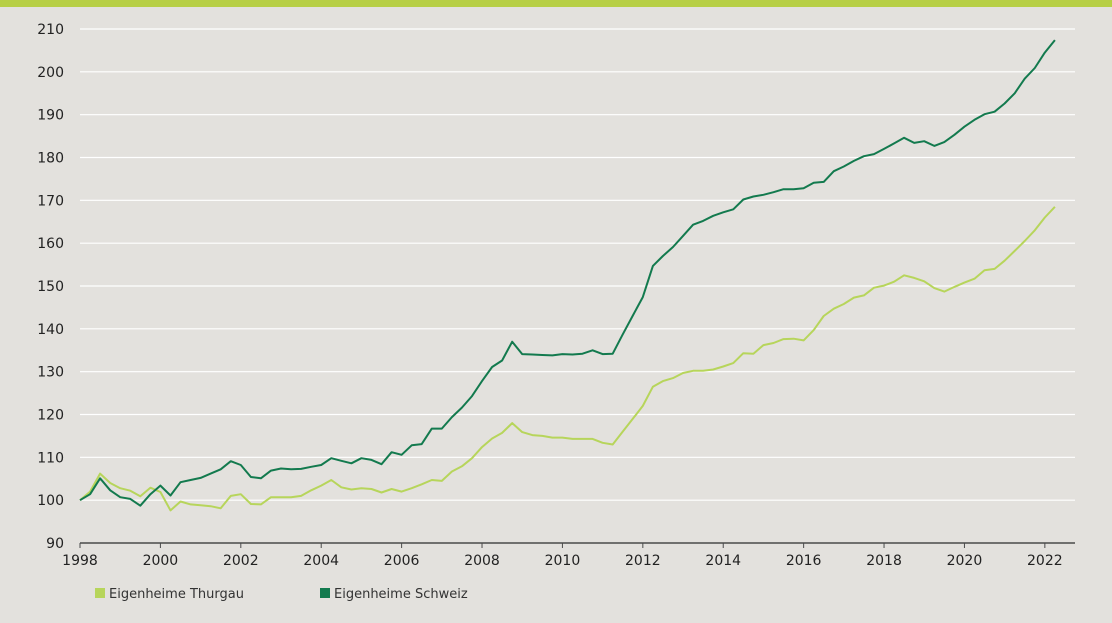 Image resolution: width=1112 pixels, height=623 pixels. Describe the element at coordinates (884, 561) in the screenshot. I see `x-tick-label: 2018` at that location.